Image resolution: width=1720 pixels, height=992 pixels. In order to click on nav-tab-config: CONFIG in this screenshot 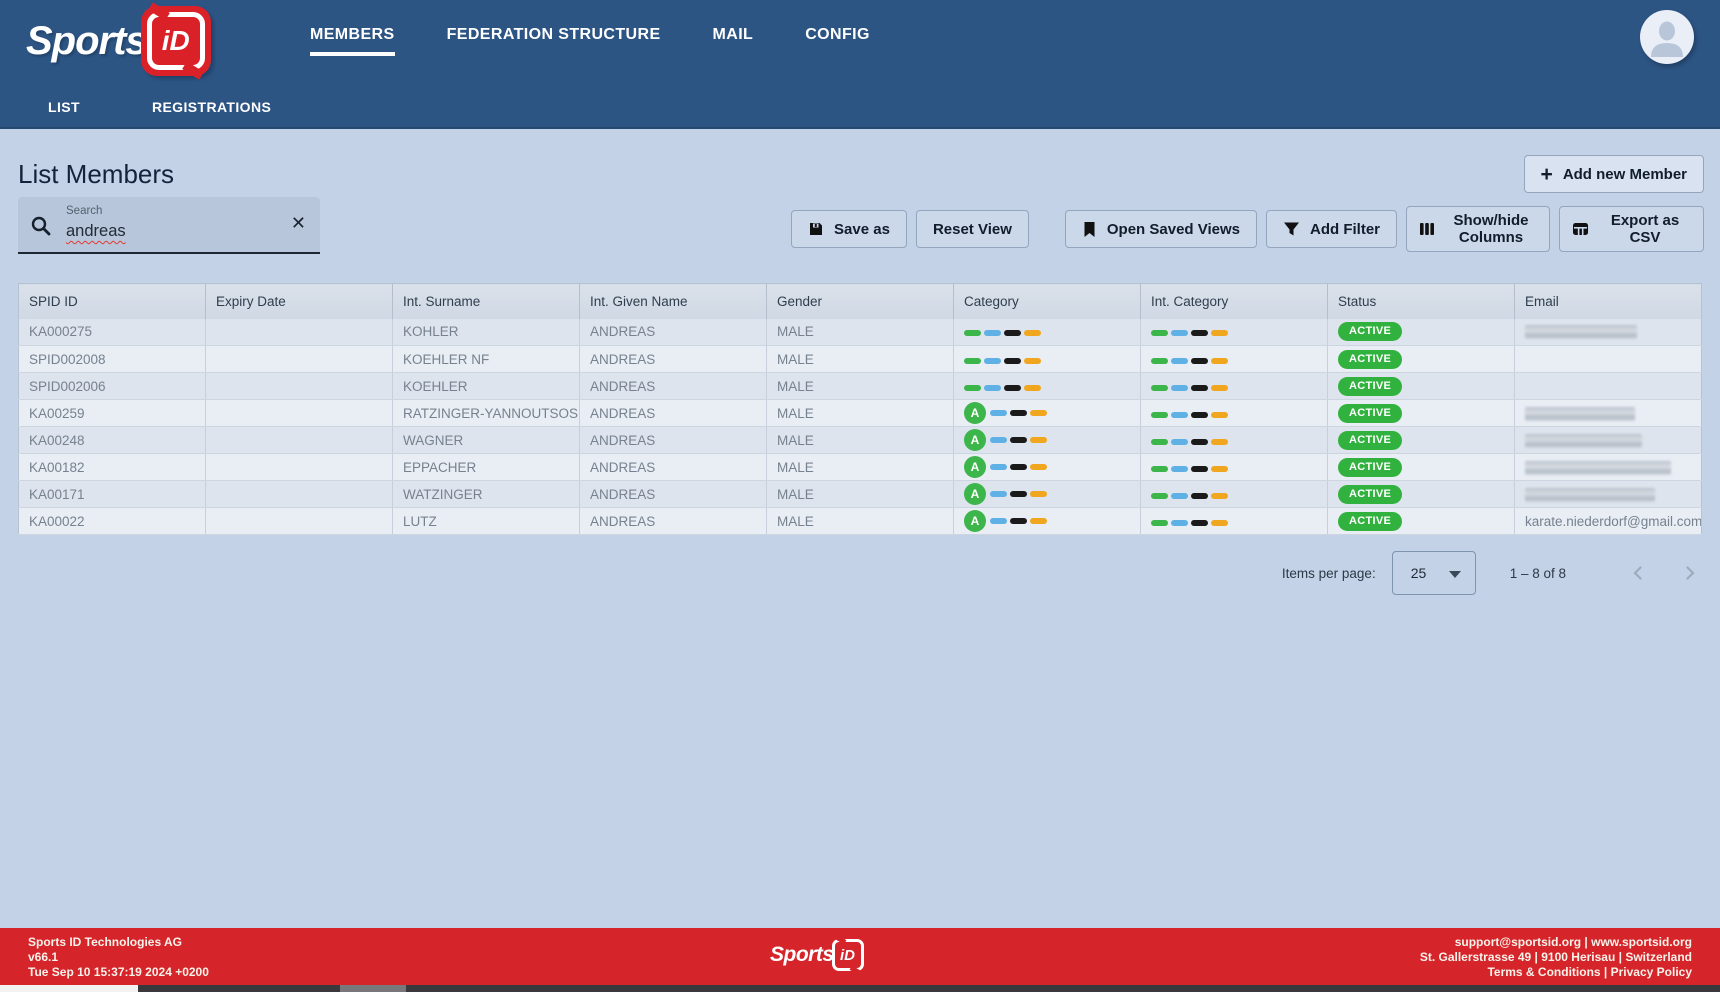, I will do `click(837, 34)`.